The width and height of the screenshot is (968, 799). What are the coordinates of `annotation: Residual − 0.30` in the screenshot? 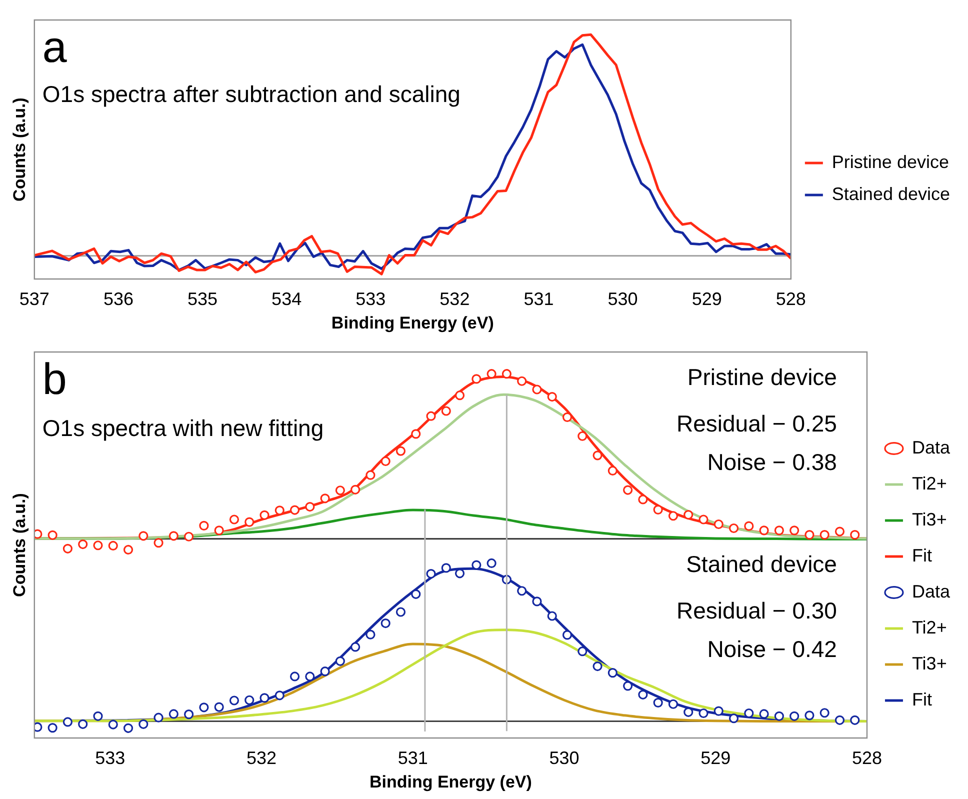 It's located at (756, 611).